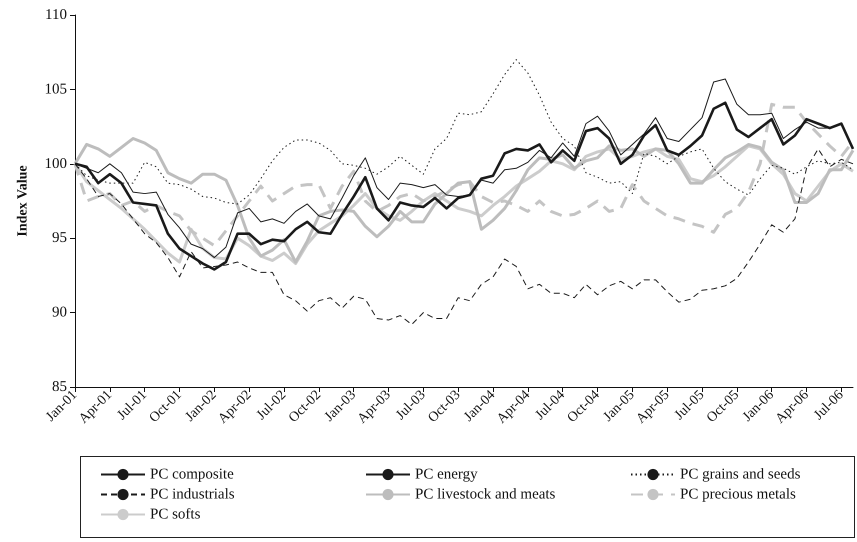 Image resolution: width=857 pixels, height=542 pixels. What do you see at coordinates (175, 514) in the screenshot?
I see `legend-label: PC softs` at bounding box center [175, 514].